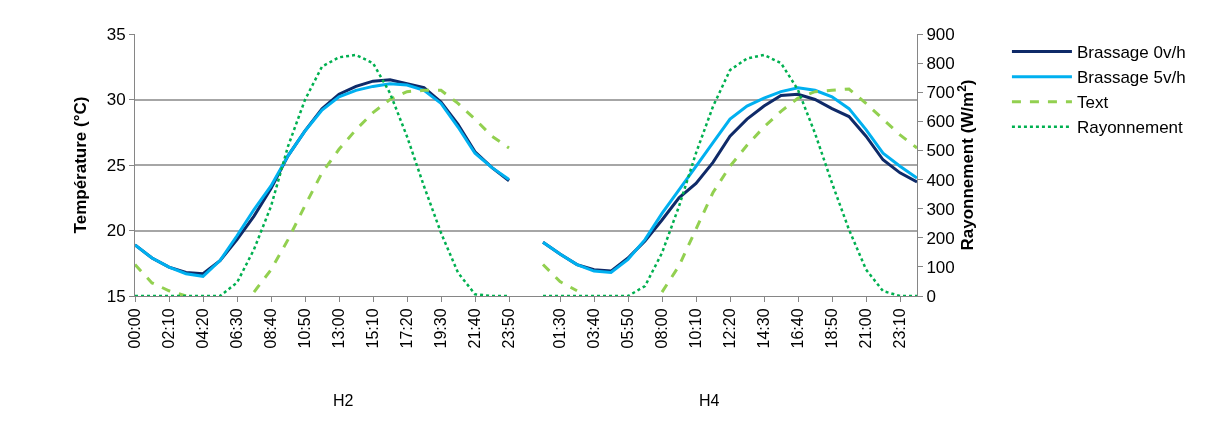 The image size is (1211, 423). What do you see at coordinates (116, 165) in the screenshot?
I see `y-tick-label: 25` at bounding box center [116, 165].